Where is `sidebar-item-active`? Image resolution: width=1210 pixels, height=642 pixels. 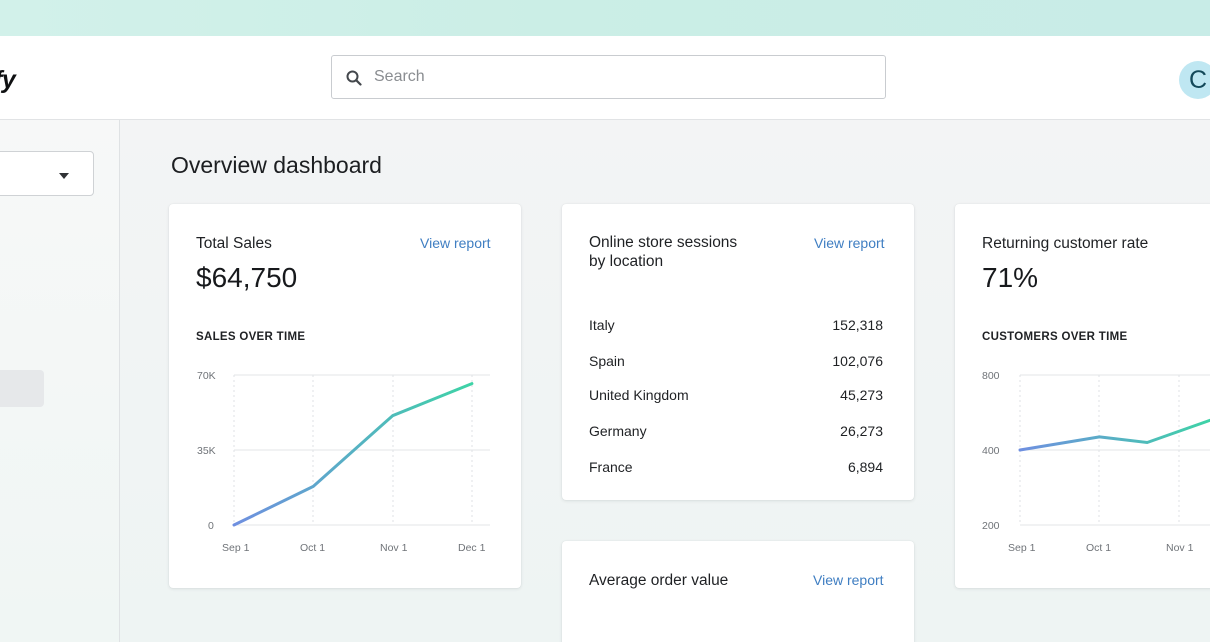
sidebar-item-active is located at coordinates (22, 388).